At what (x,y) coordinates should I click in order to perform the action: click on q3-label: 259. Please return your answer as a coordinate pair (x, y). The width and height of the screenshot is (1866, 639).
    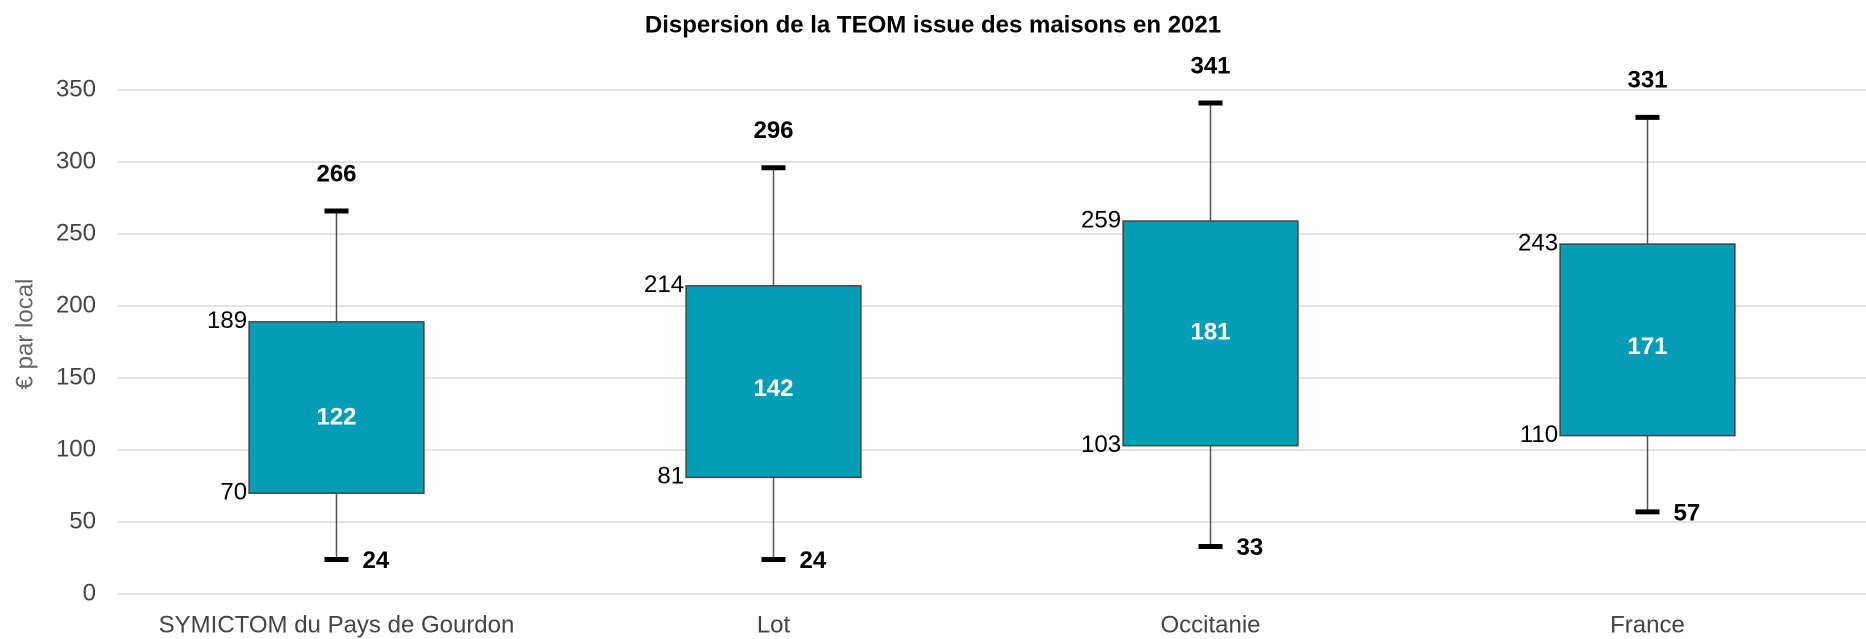
    Looking at the image, I should click on (1101, 219).